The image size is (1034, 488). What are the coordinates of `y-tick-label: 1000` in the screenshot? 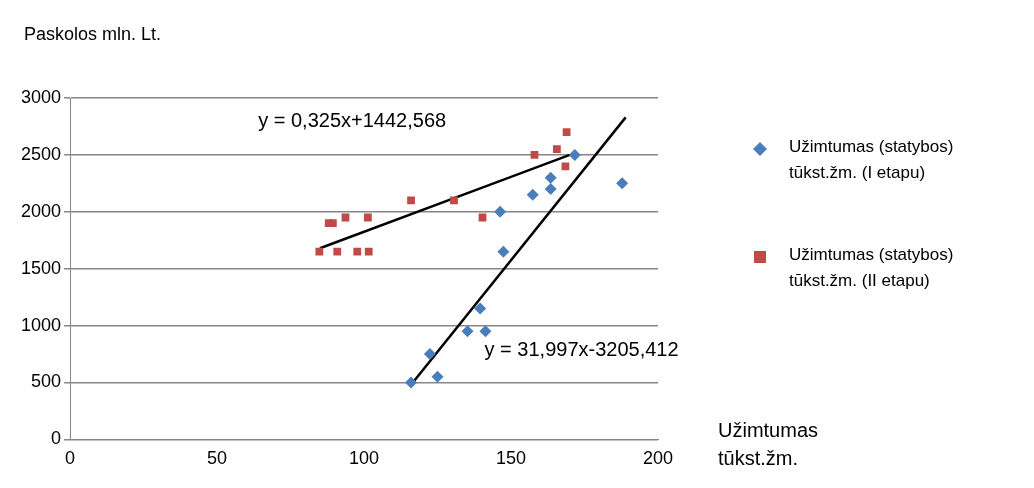 It's located at (41, 324).